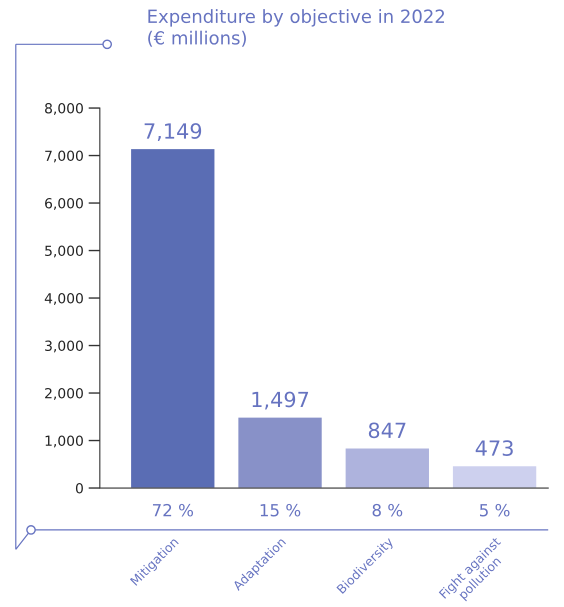 This screenshot has height=607, width=564. What do you see at coordinates (173, 510) in the screenshot?
I see `text: 72 %` at bounding box center [173, 510].